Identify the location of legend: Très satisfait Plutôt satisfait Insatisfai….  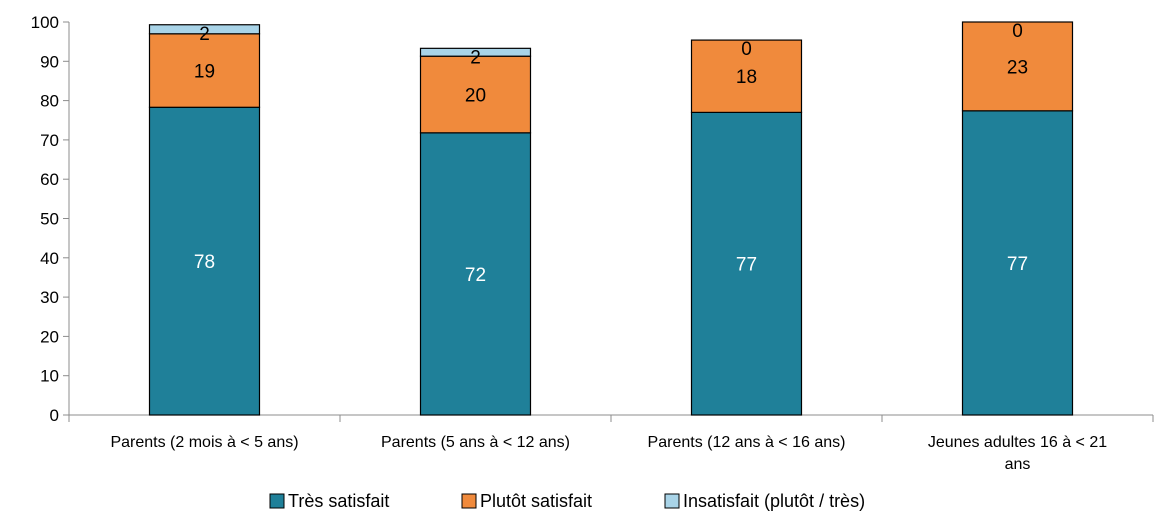
(567, 501).